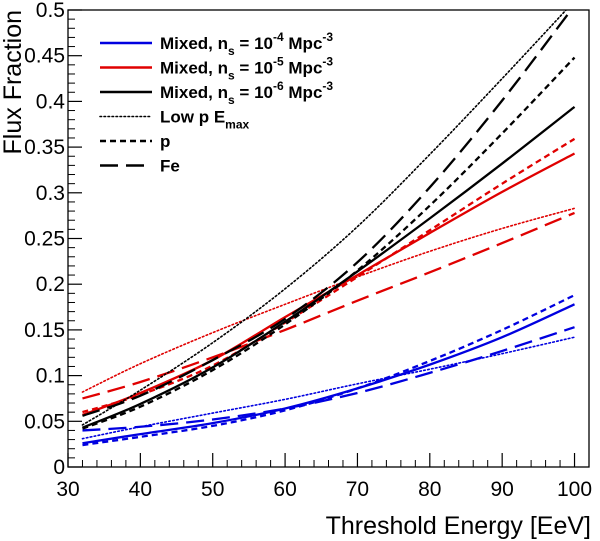 The image size is (600, 541). What do you see at coordinates (278, 37) in the screenshot?
I see `legend-superscript: -4` at bounding box center [278, 37].